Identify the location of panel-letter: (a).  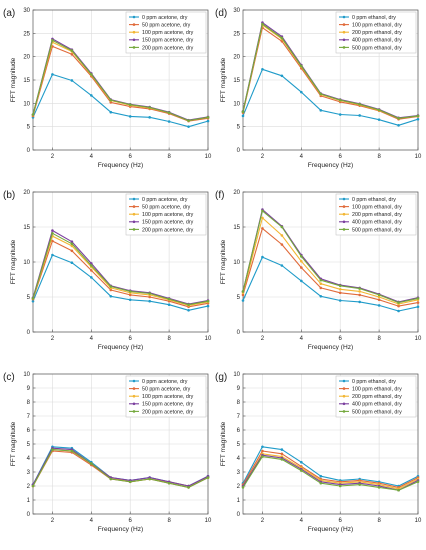
(9, 13).